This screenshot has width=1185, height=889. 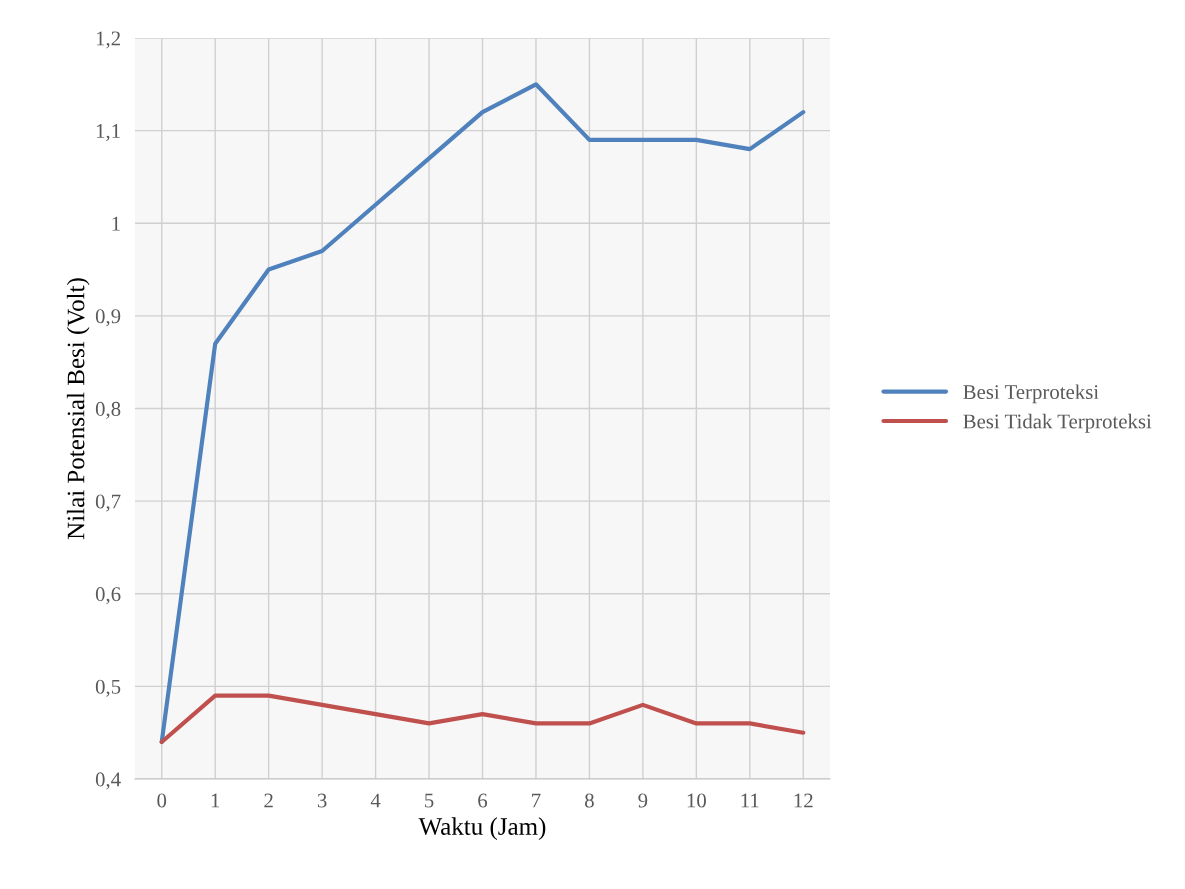 What do you see at coordinates (108, 781) in the screenshot?
I see `y-tick-label: 0,4` at bounding box center [108, 781].